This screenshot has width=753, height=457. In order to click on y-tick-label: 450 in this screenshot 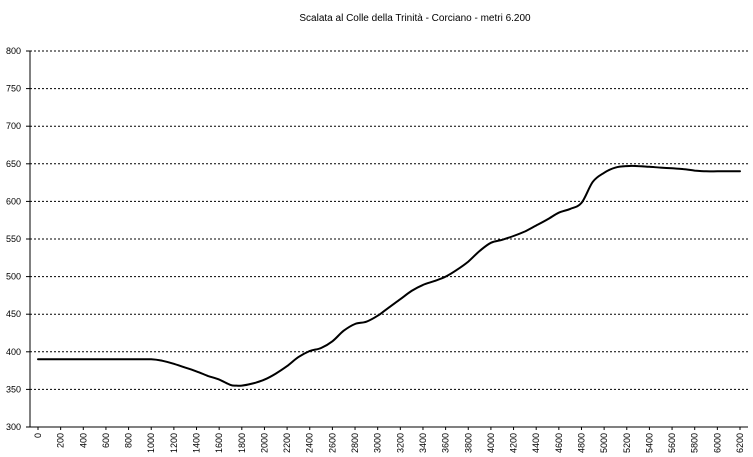, I will do `click(13, 314)`.